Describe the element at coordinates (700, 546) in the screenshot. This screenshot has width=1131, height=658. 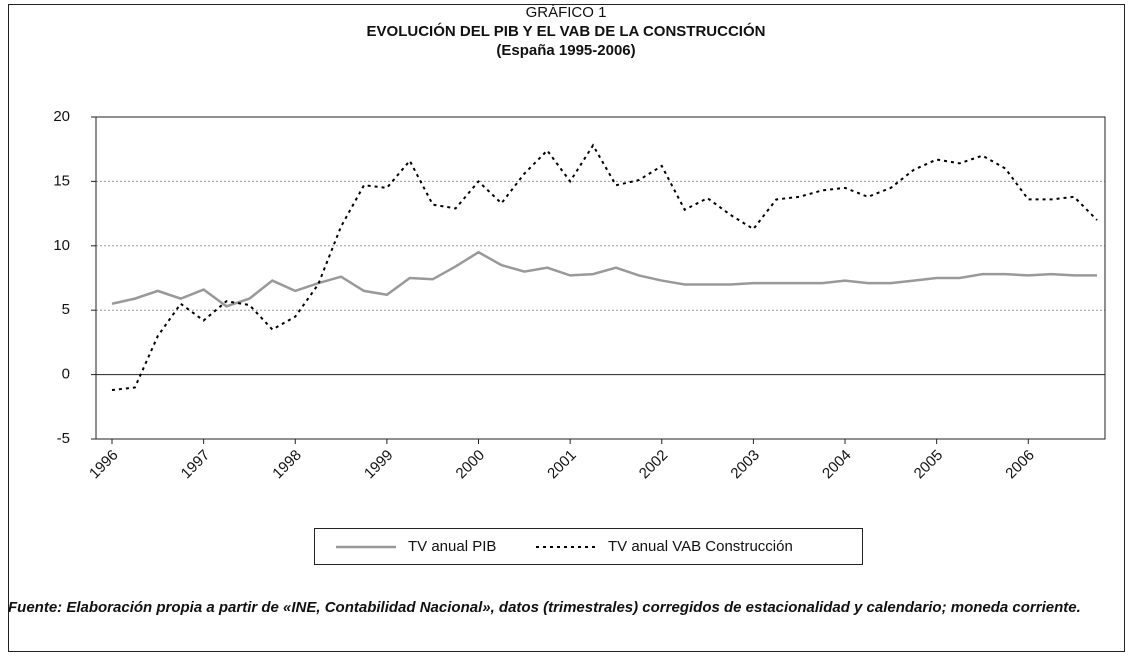
I see `legend-label: TV anual VAB Construcción` at that location.